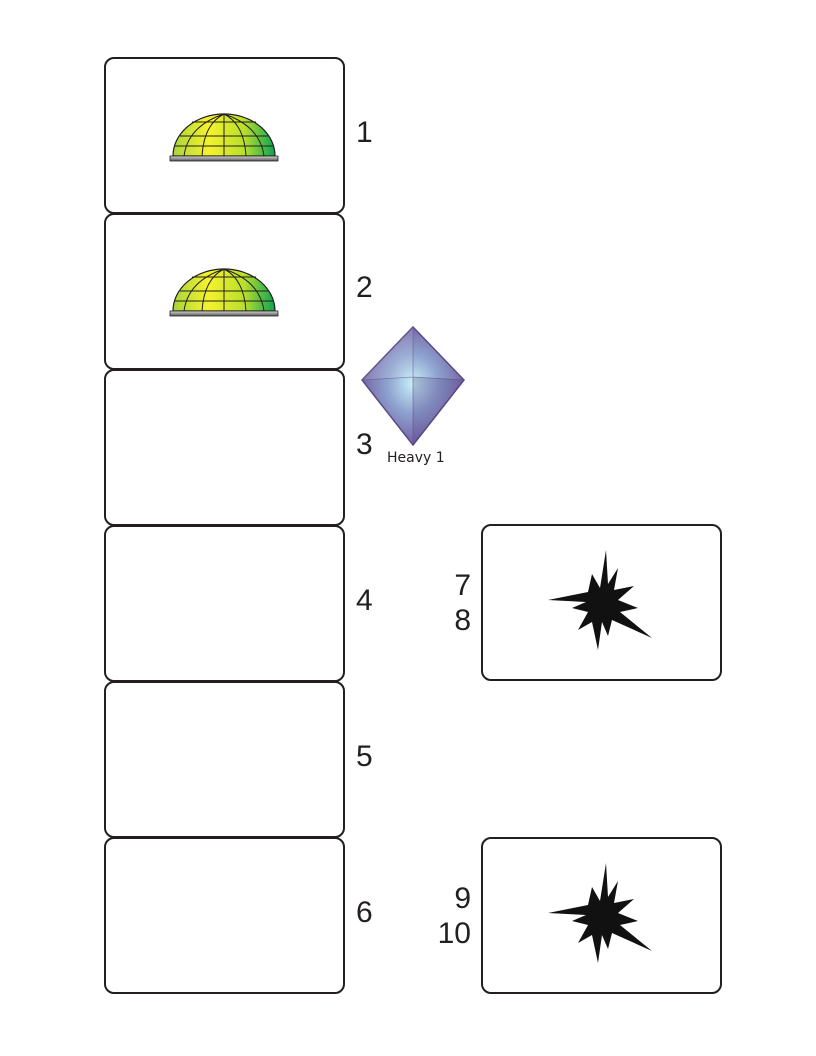 This screenshot has width=816, height=1056. What do you see at coordinates (413, 386) in the screenshot?
I see `gem-icon` at bounding box center [413, 386].